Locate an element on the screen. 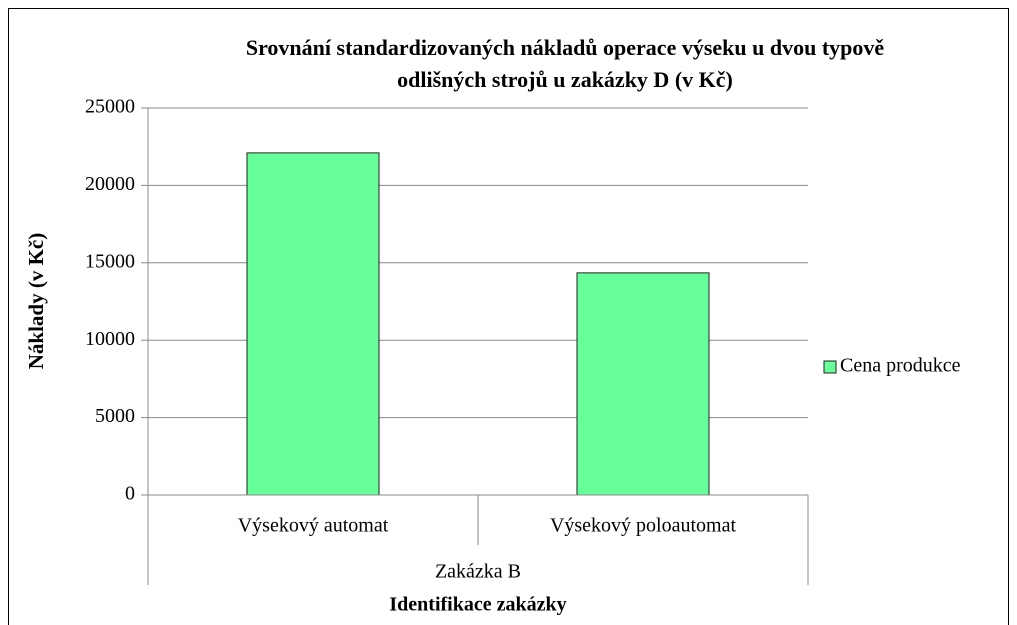 The image size is (1017, 625). legend-swatch is located at coordinates (830, 367).